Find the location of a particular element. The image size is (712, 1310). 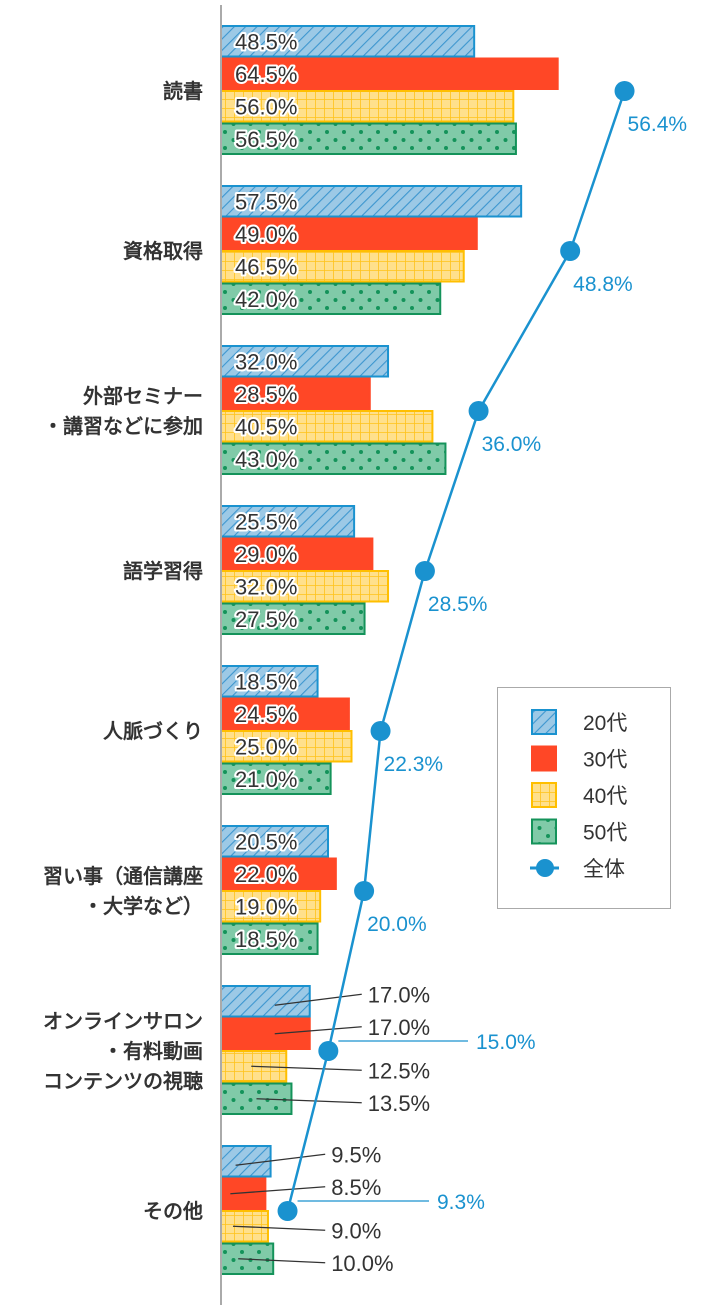

bar-value-label: 22.0% is located at coordinates (266, 874).